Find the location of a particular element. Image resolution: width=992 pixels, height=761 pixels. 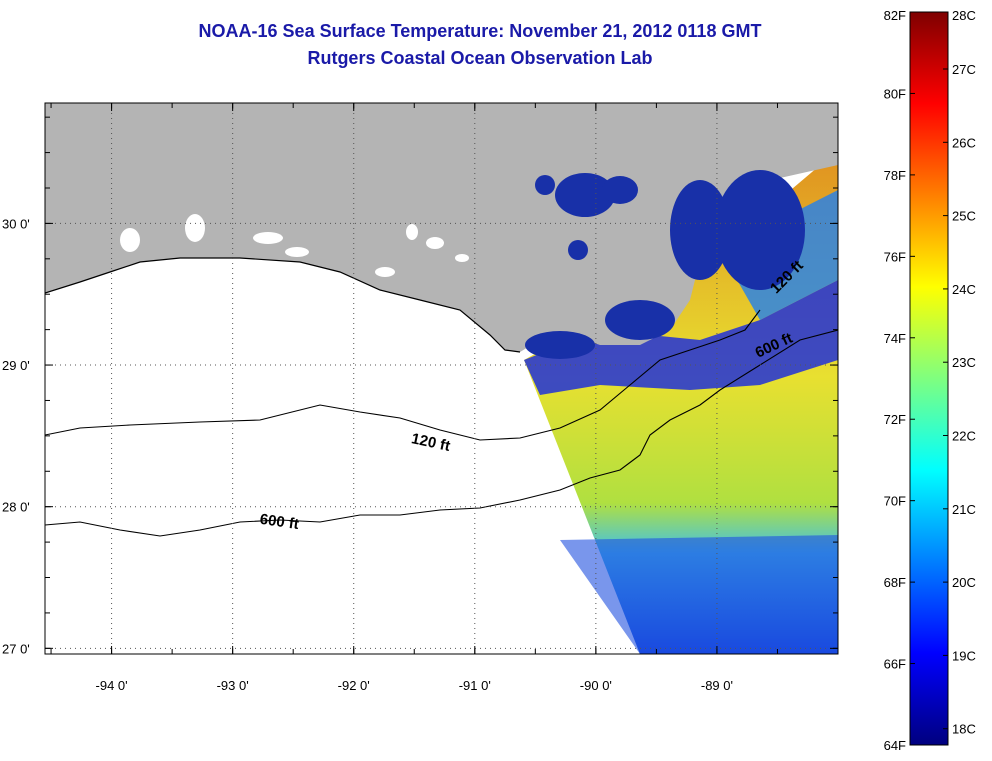

colorbar-c-label: 23C is located at coordinates (964, 362).